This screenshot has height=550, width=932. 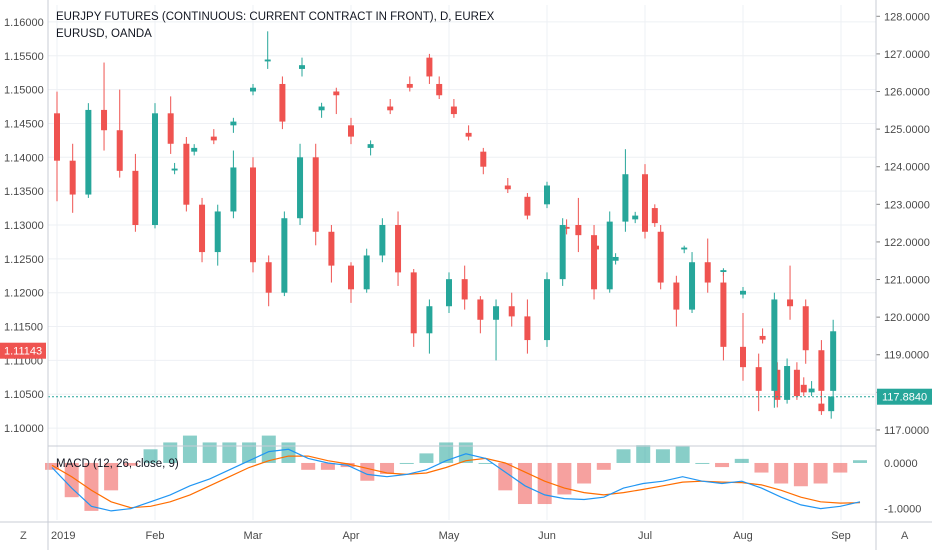 I want to click on right-tick-label: 119.0000, so click(x=906, y=356).